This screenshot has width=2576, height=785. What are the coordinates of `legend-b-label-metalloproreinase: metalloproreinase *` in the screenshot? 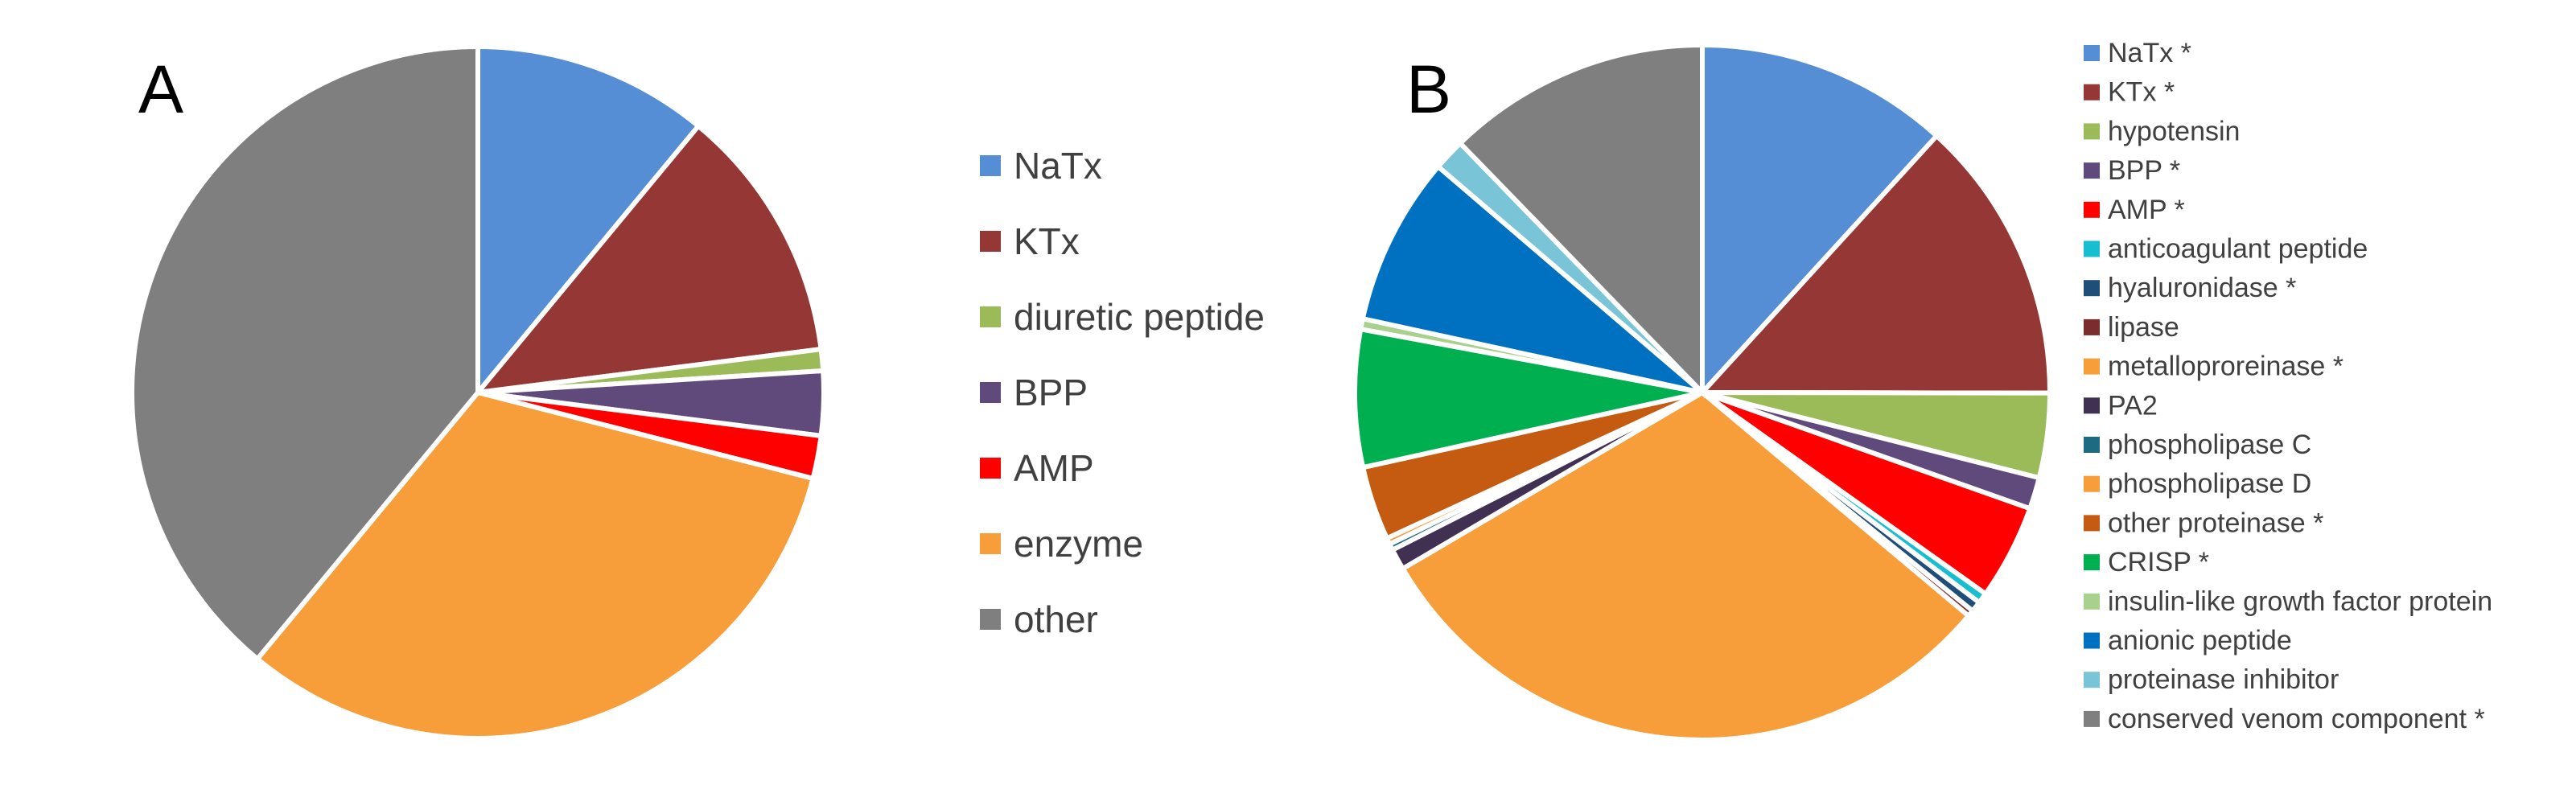 It's located at (2226, 366).